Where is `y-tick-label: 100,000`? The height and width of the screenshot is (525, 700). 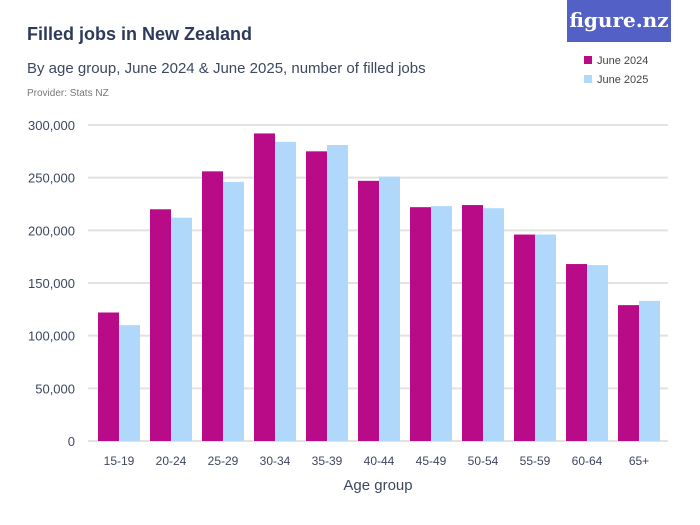
y-tick-label: 100,000 is located at coordinates (51, 336).